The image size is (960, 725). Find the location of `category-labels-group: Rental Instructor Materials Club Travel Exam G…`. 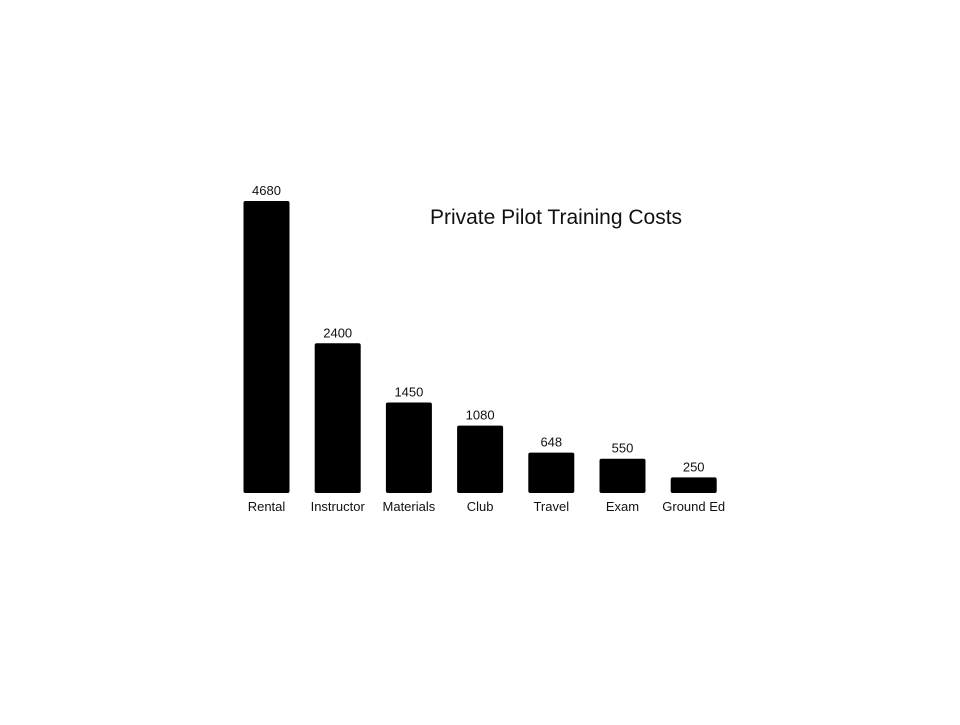

category-labels-group: Rental Instructor Materials Club Travel Exam G… is located at coordinates (486, 506).